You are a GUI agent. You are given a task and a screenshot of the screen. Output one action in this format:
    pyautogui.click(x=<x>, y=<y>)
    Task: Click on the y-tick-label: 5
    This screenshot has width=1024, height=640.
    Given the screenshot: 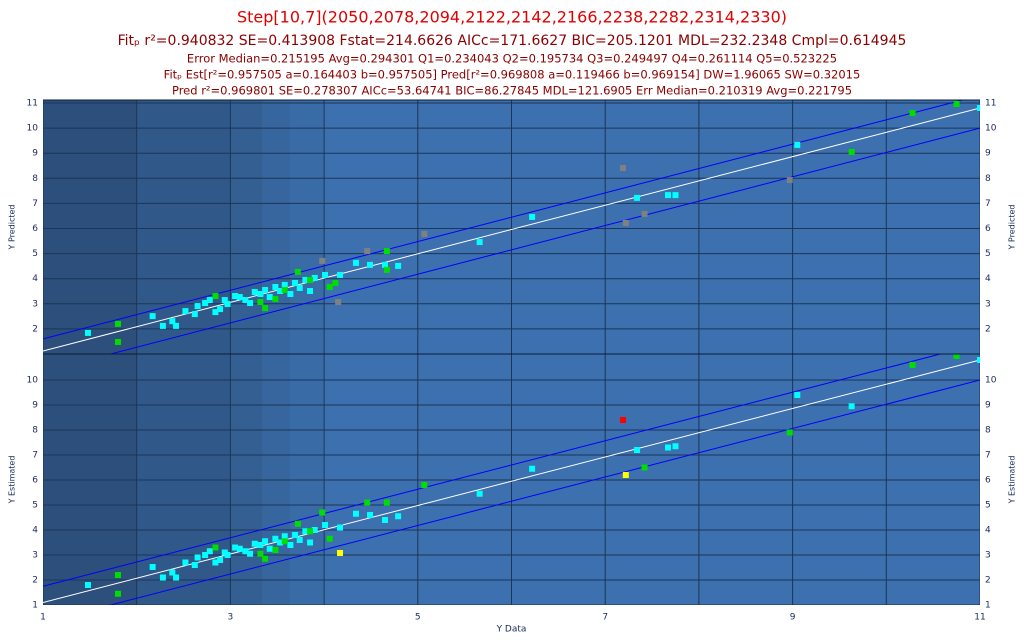 What is the action you would take?
    pyautogui.click(x=35, y=506)
    